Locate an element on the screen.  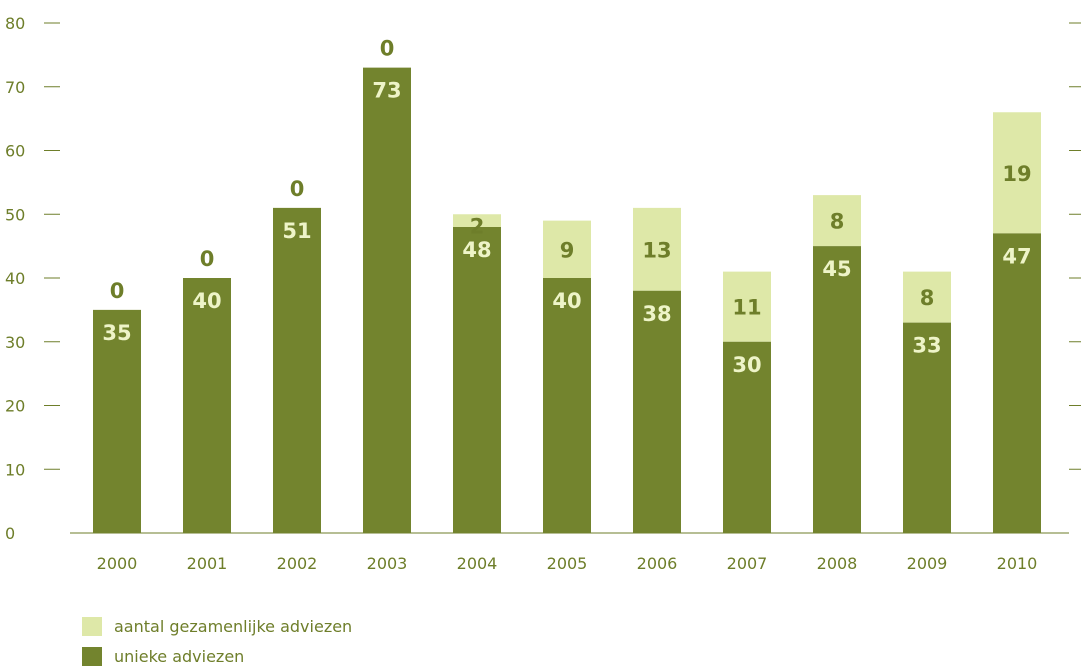
data-label-joint-2009: 8 is located at coordinates (927, 298).